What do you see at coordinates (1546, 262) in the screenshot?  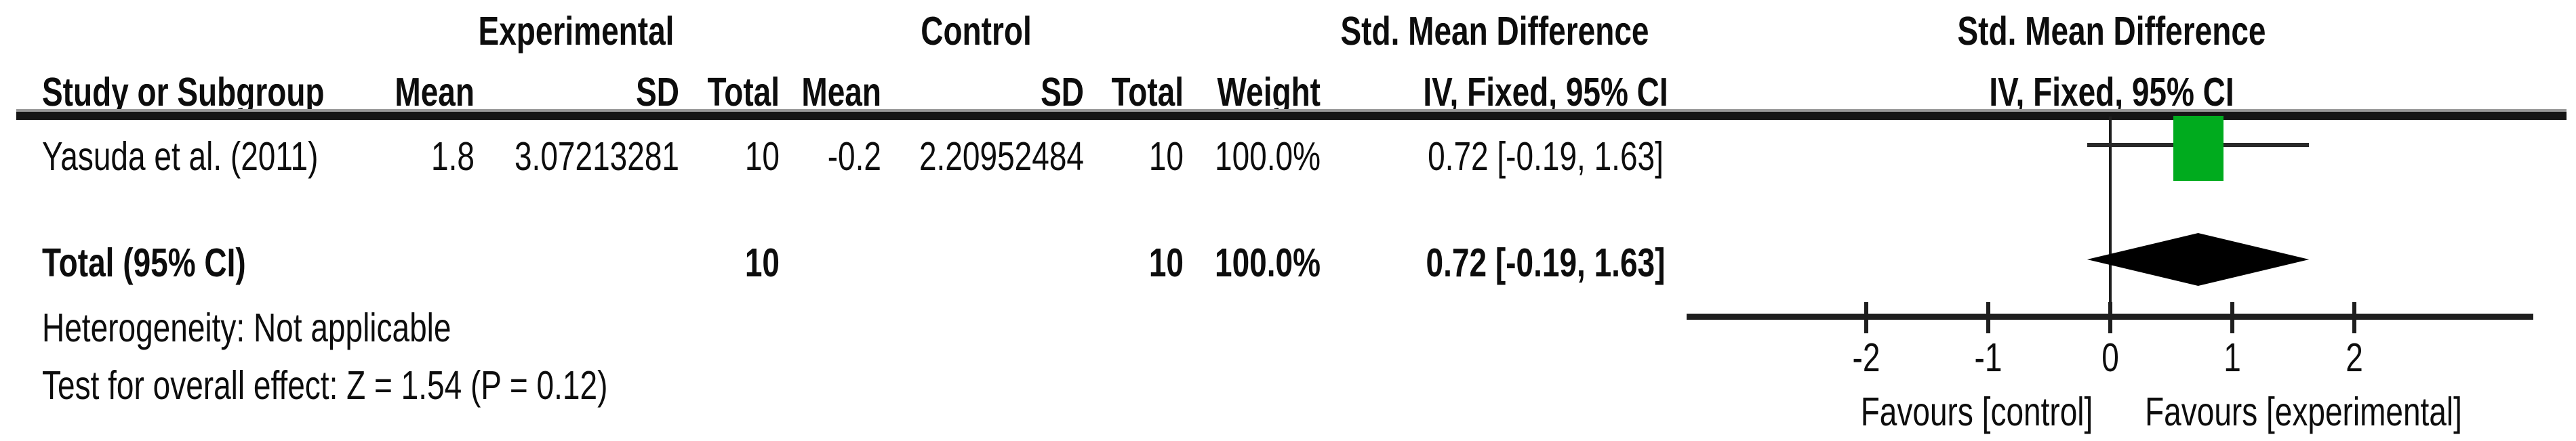 I see `total-row-ci-value: 0.72 [-0.19, 1.63]` at bounding box center [1546, 262].